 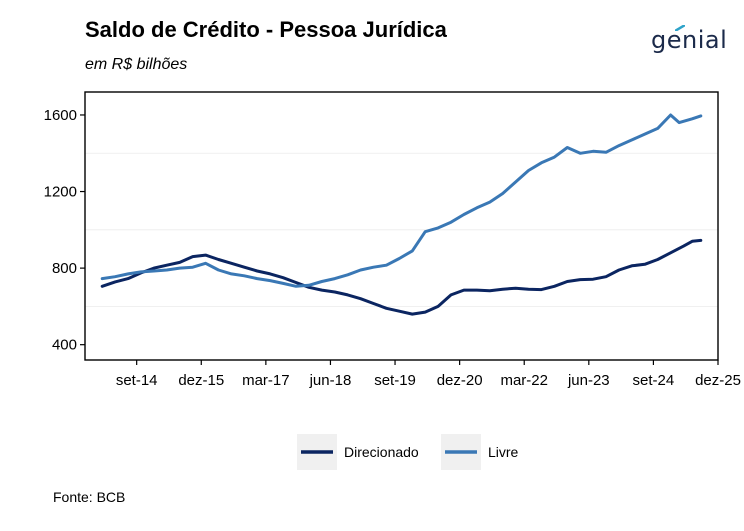 I want to click on legend-item-direcionado: Direcionado, so click(x=358, y=452).